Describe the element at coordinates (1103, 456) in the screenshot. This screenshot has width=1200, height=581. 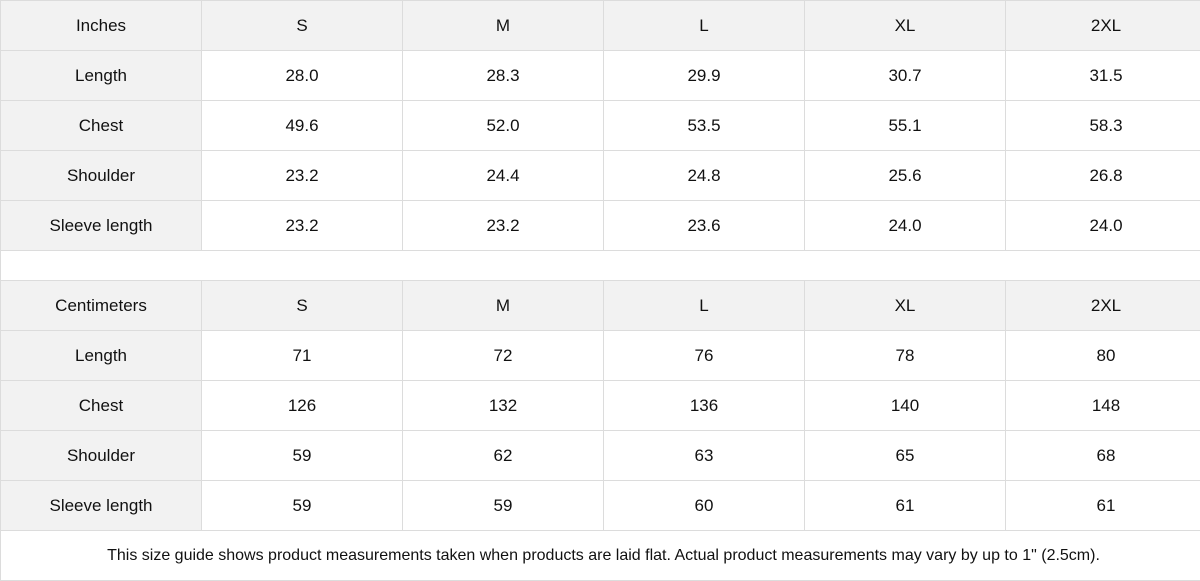
I see `measurement-cell: 68` at that location.